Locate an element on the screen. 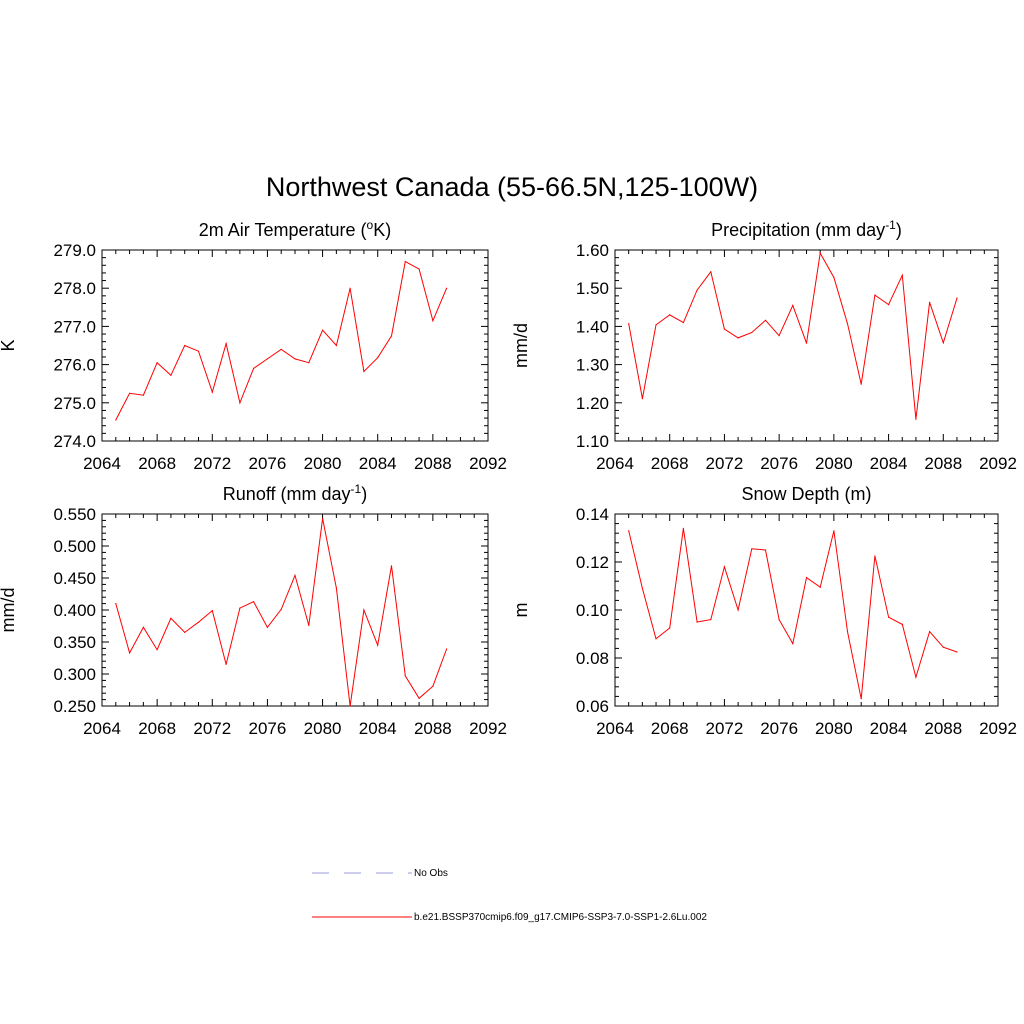  panel-title-main: Snow Depth (m) is located at coordinates (806, 494).